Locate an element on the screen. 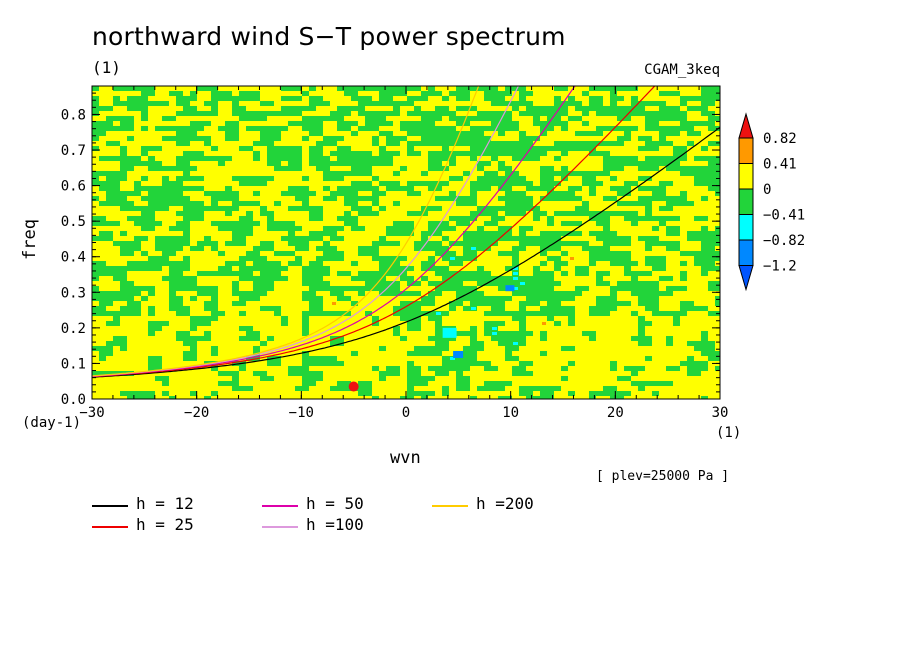  y-tick-label: 0.3 is located at coordinates (73, 293).